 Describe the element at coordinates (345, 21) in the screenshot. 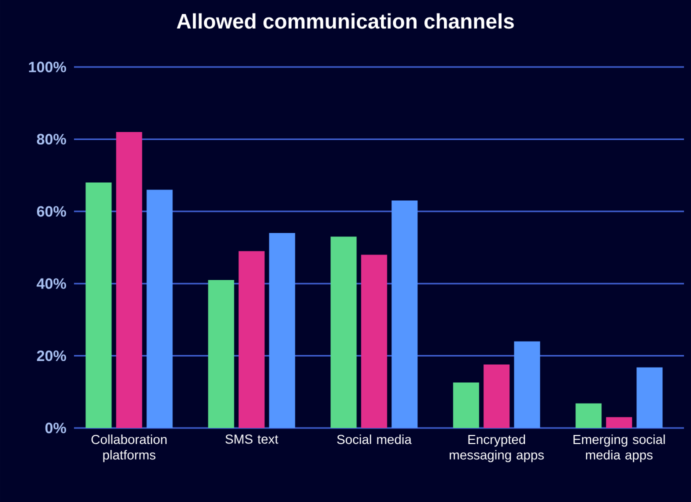

I see `chart-title: Allowed communication channels` at that location.